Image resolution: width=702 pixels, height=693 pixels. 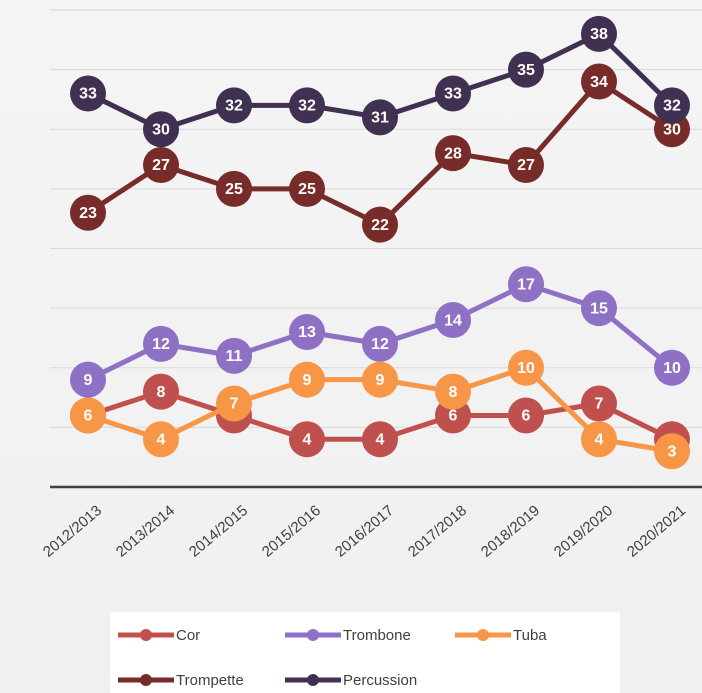 I want to click on value-label: 15, so click(x=599, y=308).